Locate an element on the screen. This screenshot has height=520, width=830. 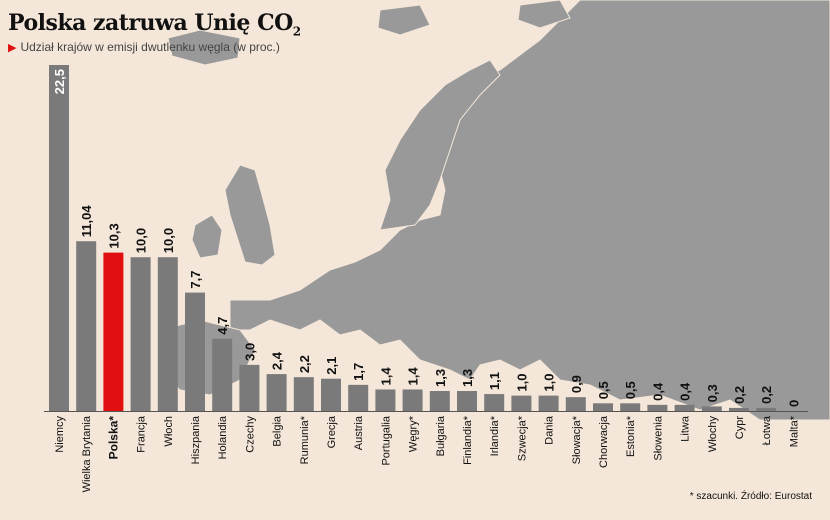
category-label-17: Szwecja* is located at coordinates (522, 438).